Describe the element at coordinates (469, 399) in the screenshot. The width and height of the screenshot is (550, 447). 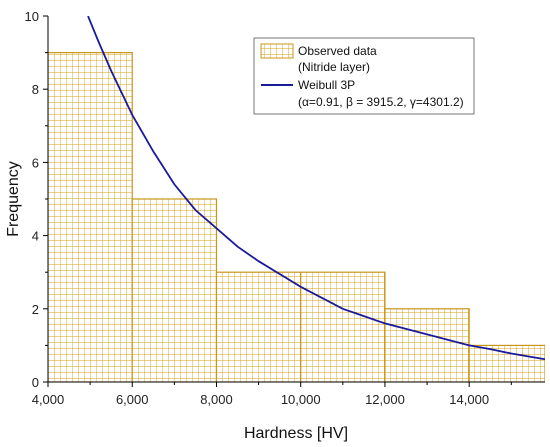
I see `x-tick-label: 14,000` at that location.